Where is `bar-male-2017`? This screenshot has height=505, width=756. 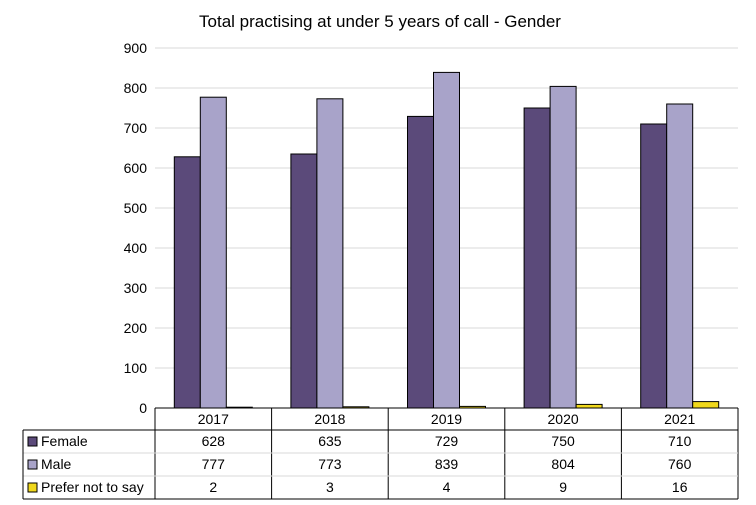
bar-male-2017 is located at coordinates (213, 252).